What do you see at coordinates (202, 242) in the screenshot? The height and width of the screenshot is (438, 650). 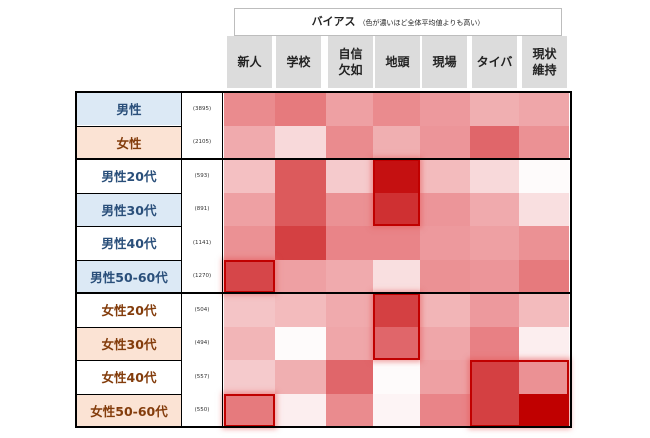 I see `row-count: (1141)` at bounding box center [202, 242].